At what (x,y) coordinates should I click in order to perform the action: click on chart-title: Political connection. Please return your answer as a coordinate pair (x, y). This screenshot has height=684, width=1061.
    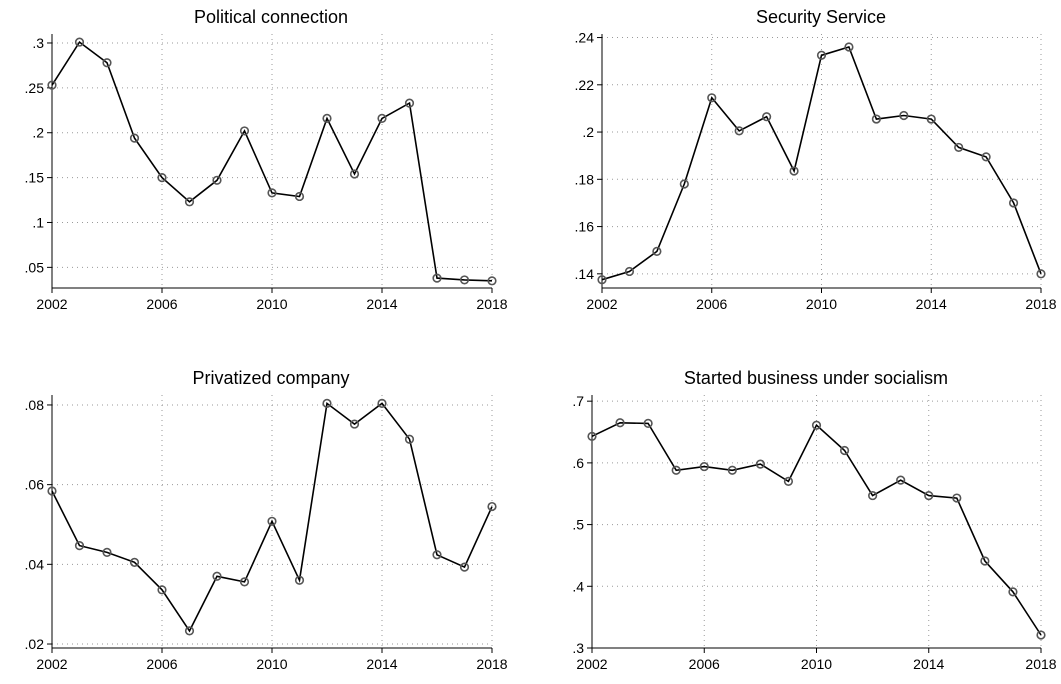
    Looking at the image, I should click on (271, 17).